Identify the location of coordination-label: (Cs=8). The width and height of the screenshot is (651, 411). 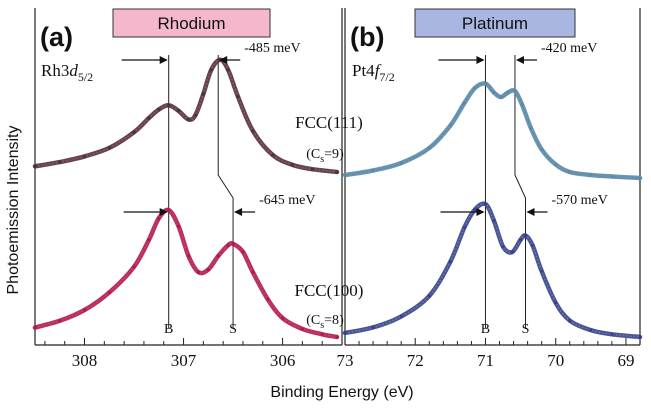
(325, 322).